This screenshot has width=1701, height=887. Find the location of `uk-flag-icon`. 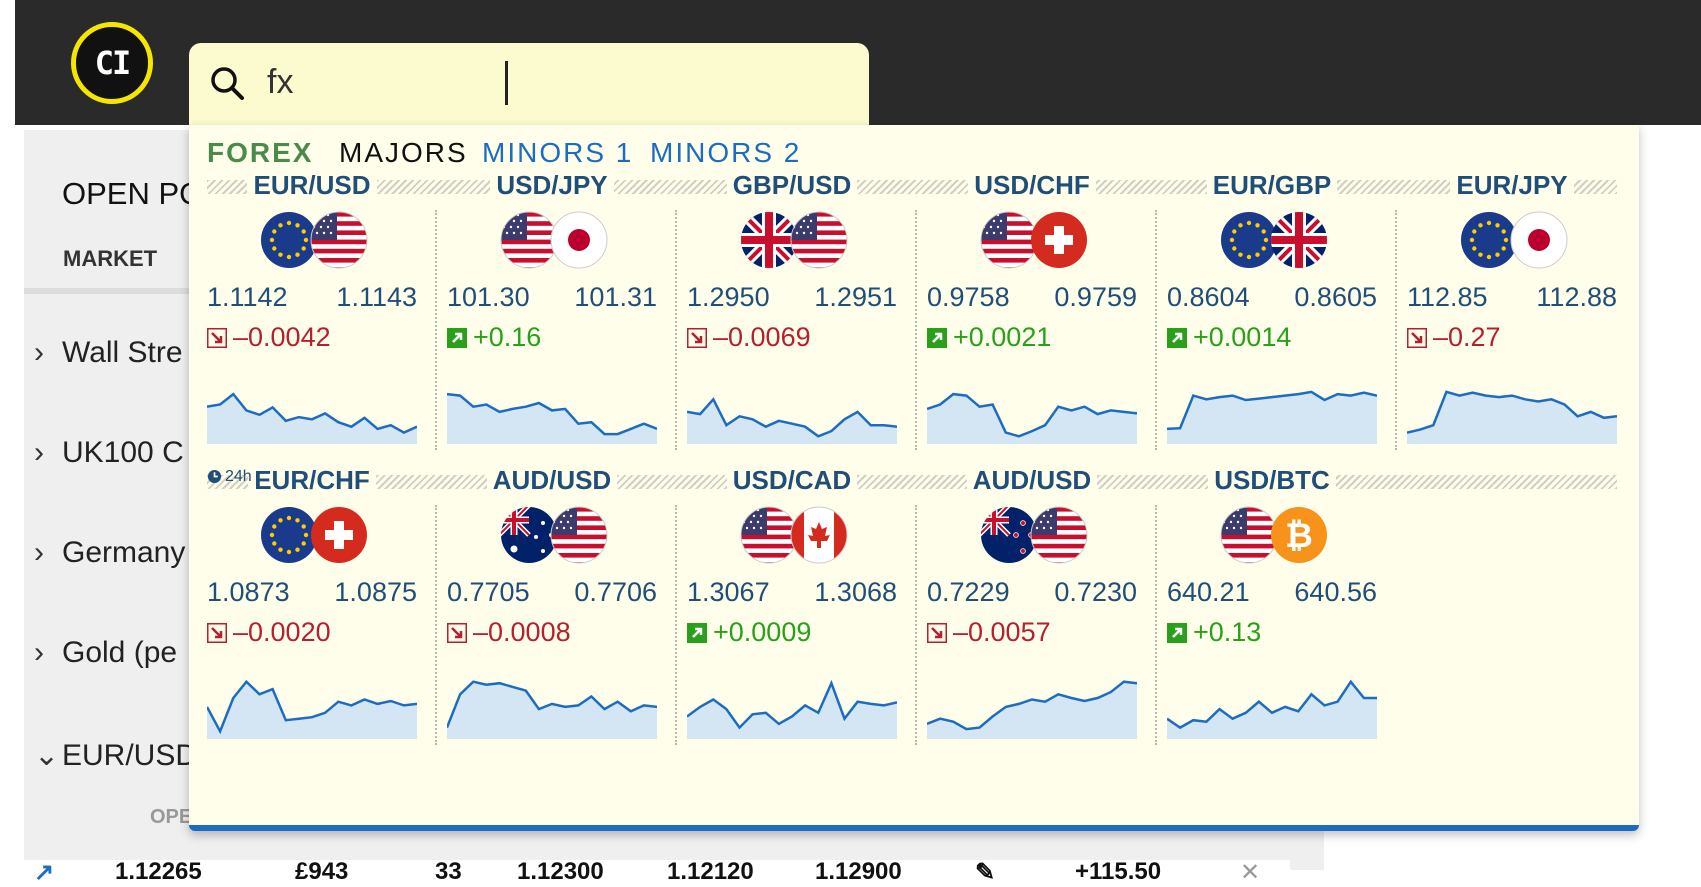

uk-flag-icon is located at coordinates (1299, 240).